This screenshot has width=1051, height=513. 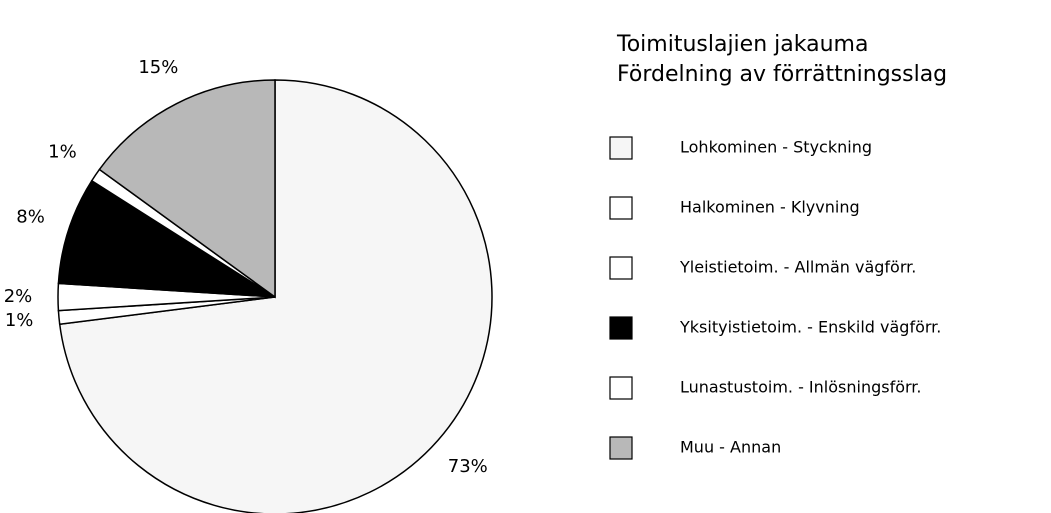 What do you see at coordinates (801, 387) in the screenshot?
I see `legend-label: Lunastustoim. - Inlösningsförr.` at bounding box center [801, 387].